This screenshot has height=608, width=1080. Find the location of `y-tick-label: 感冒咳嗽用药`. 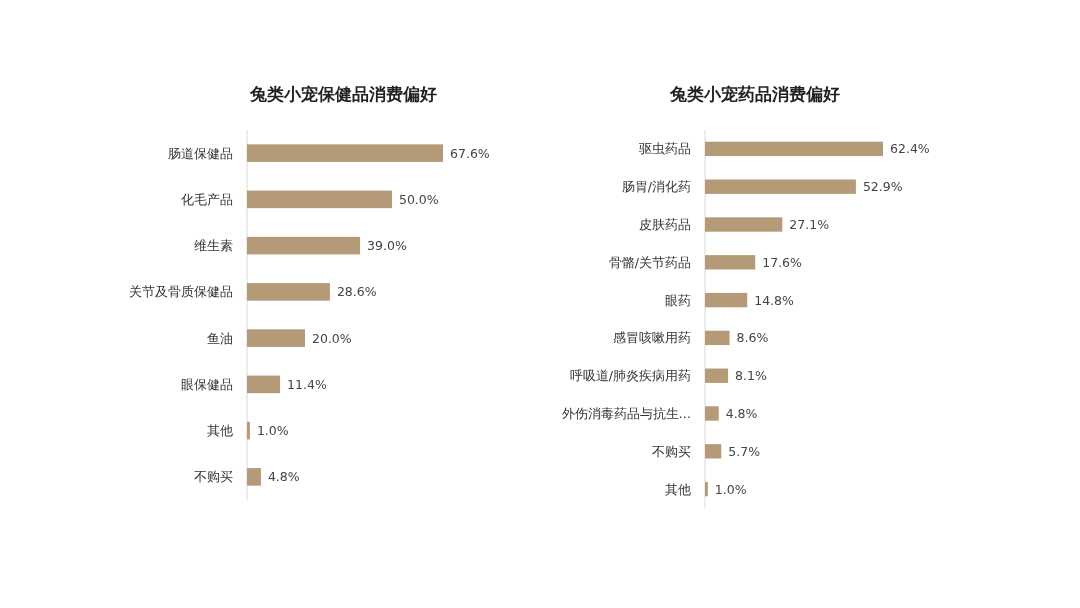

y-tick-label: 感冒咳嗽用药 is located at coordinates (652, 338).